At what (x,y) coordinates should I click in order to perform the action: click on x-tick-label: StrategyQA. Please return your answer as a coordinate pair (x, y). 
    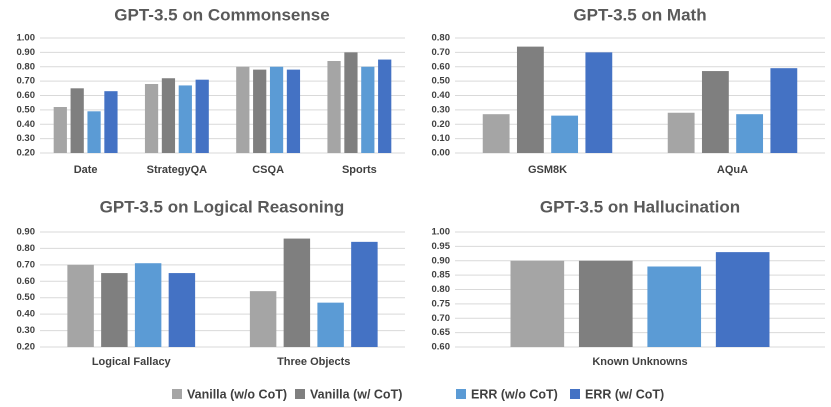
    Looking at the image, I should click on (177, 170).